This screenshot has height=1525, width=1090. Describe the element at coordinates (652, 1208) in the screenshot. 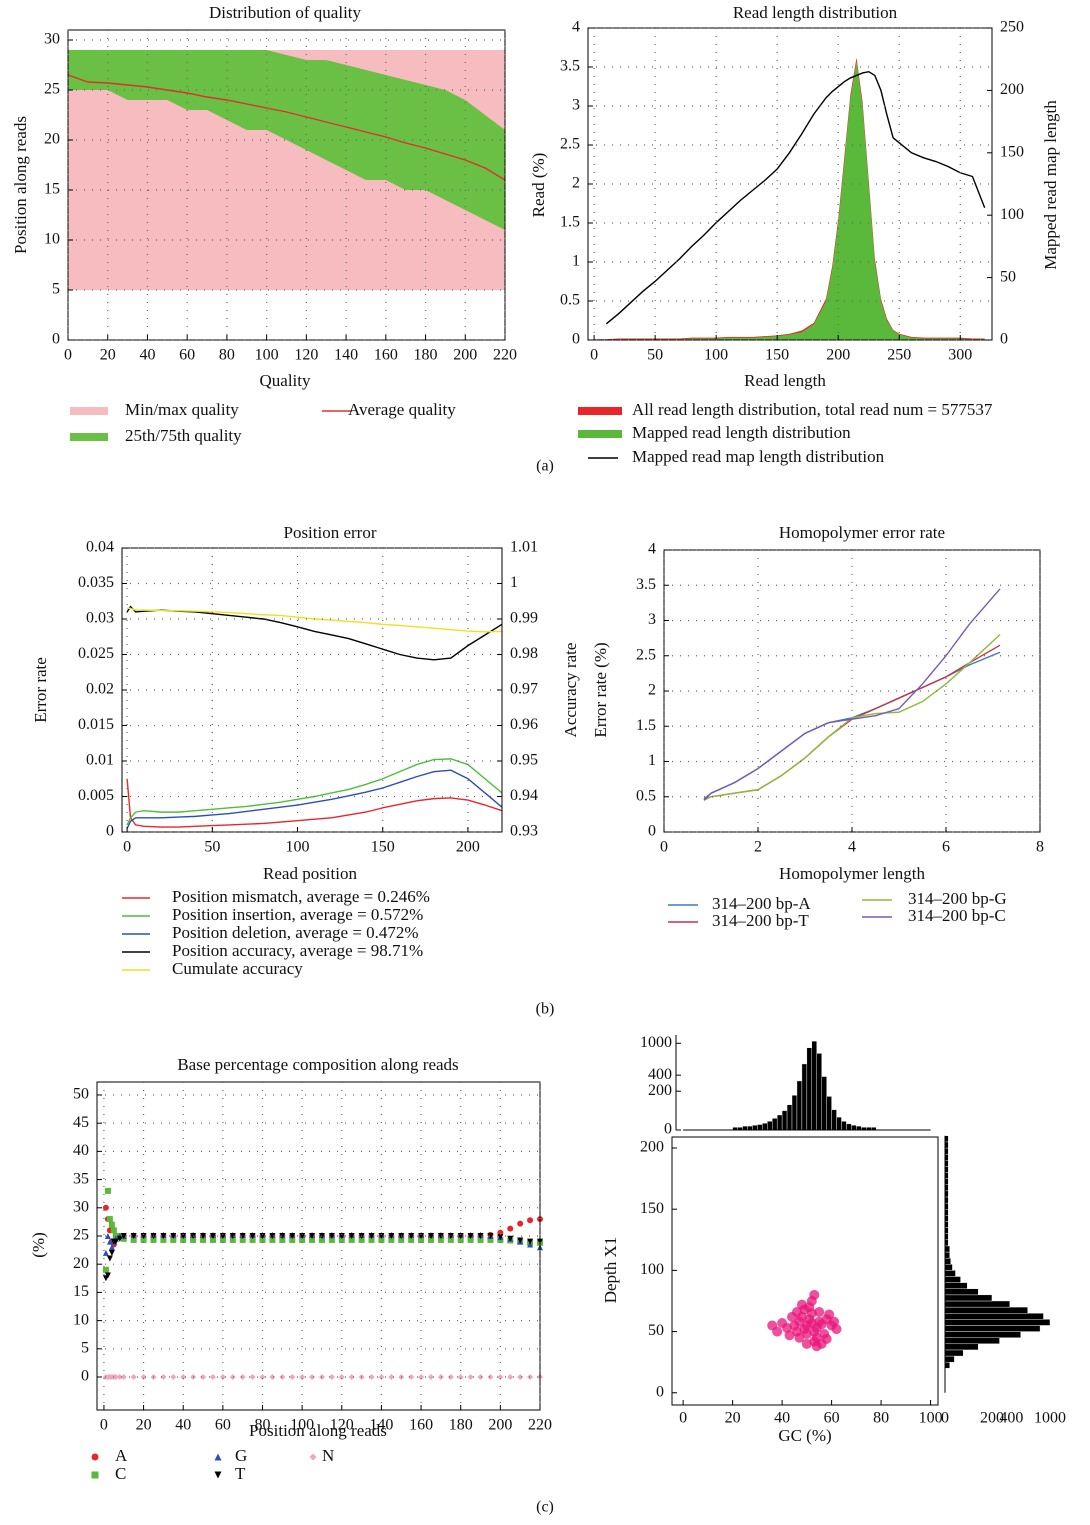

I see `y-tick-label: 150` at that location.